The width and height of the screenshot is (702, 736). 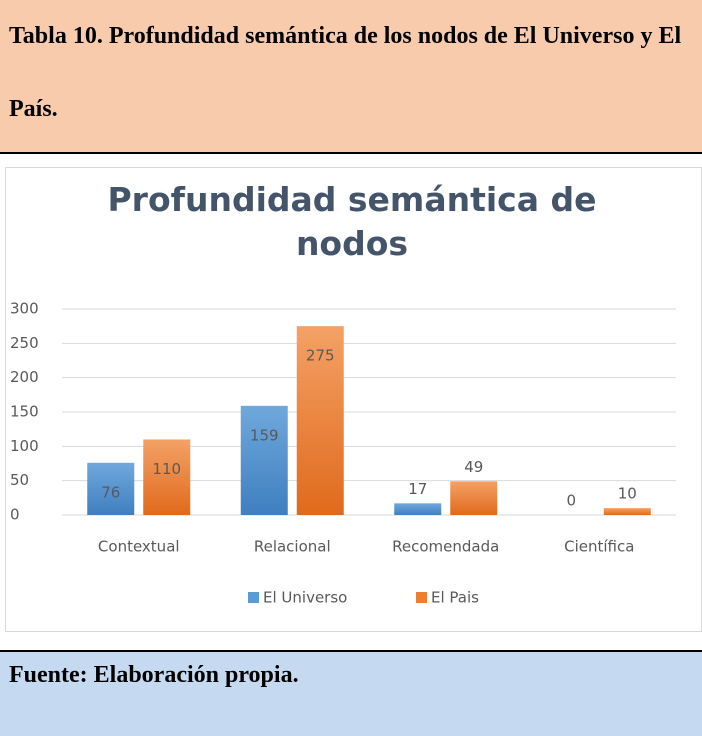 What do you see at coordinates (320, 356) in the screenshot?
I see `value-label: 275` at bounding box center [320, 356].